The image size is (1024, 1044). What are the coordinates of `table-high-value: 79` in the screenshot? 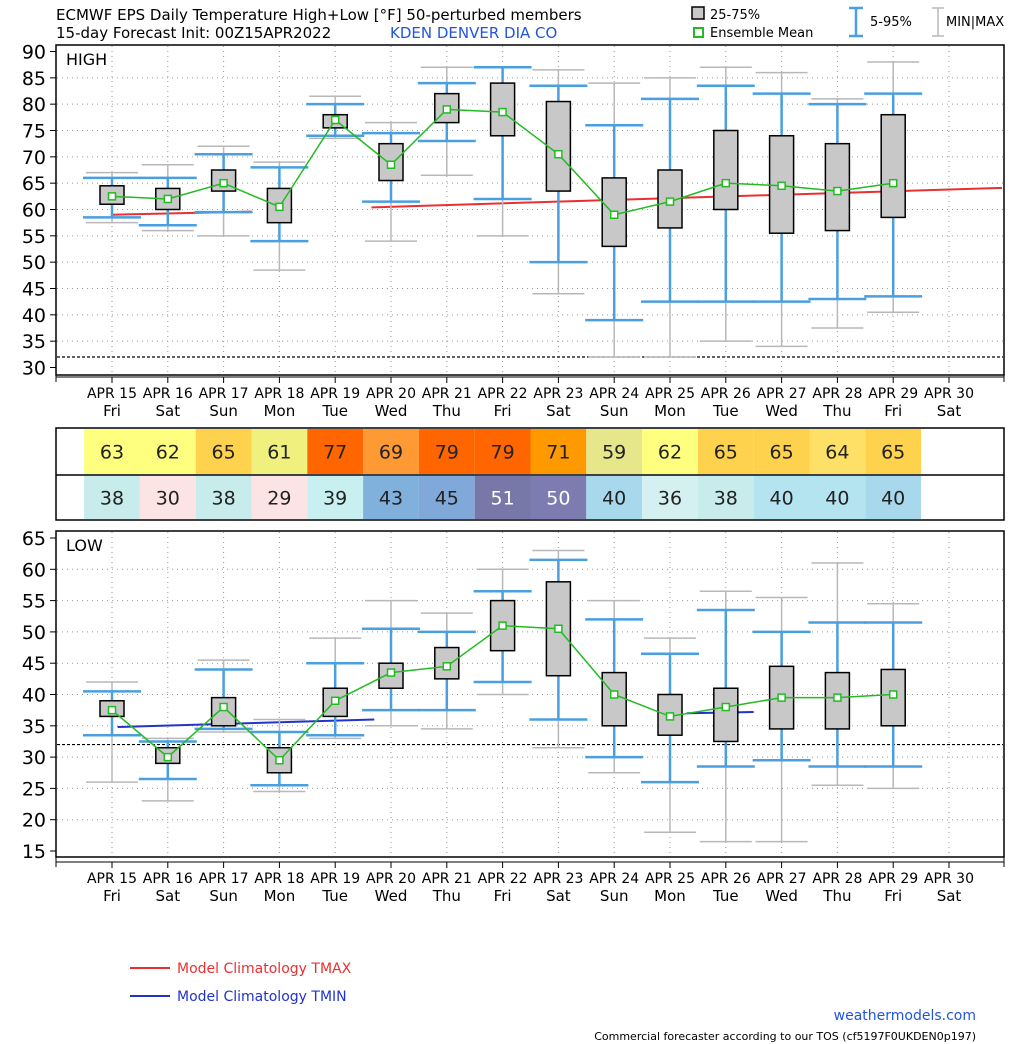 It's located at (503, 453).